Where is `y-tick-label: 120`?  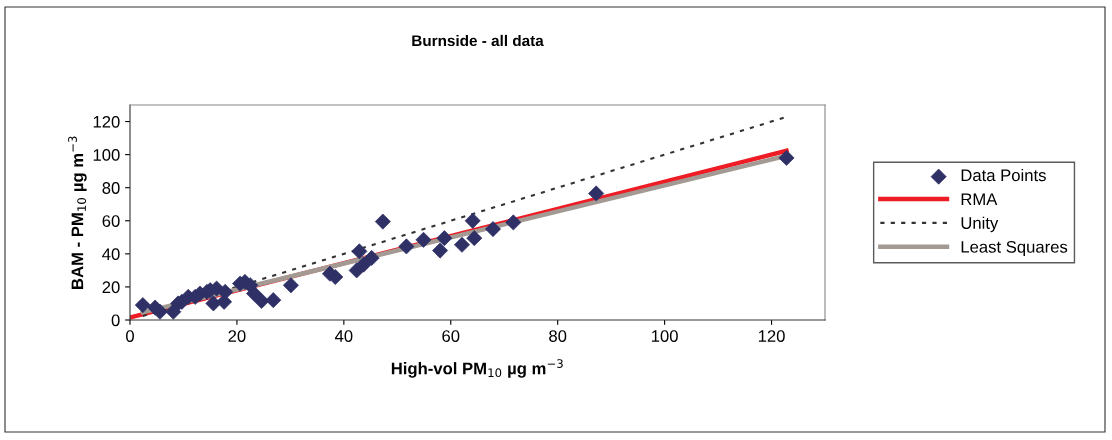
y-tick-label: 120 is located at coordinates (106, 121).